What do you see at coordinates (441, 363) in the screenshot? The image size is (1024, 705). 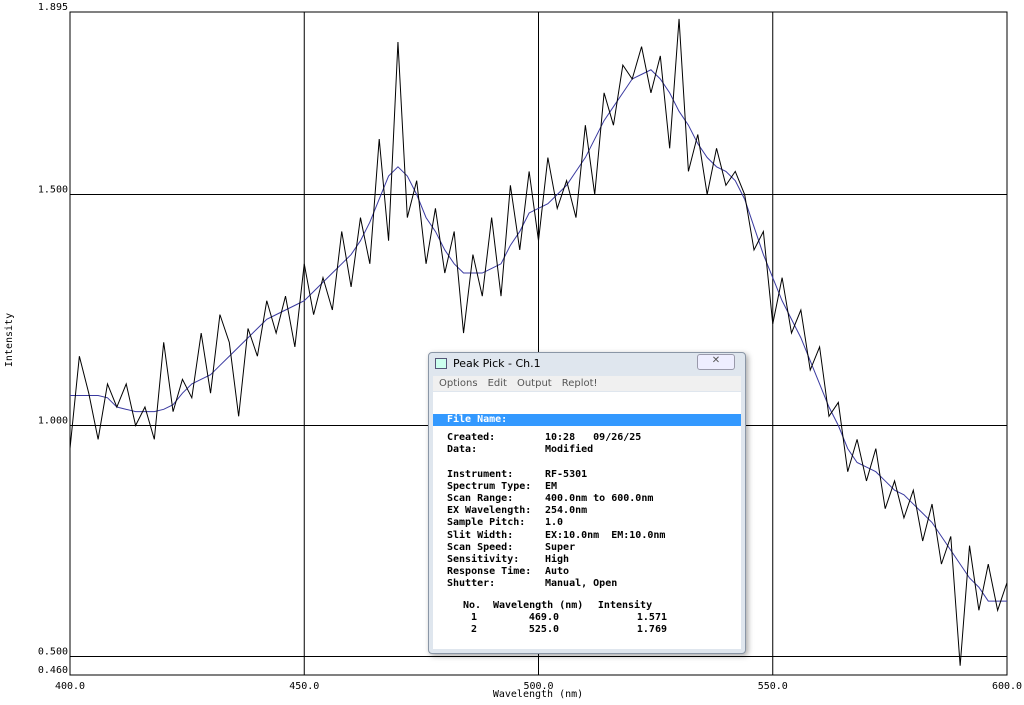 I see `window-icon` at bounding box center [441, 363].